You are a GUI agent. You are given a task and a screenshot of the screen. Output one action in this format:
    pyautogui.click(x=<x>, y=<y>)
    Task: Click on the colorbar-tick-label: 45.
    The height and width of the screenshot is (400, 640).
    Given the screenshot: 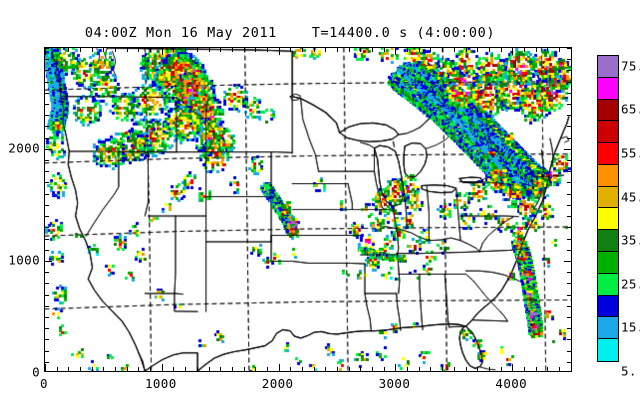 What is the action you would take?
    pyautogui.click(x=630, y=197)
    